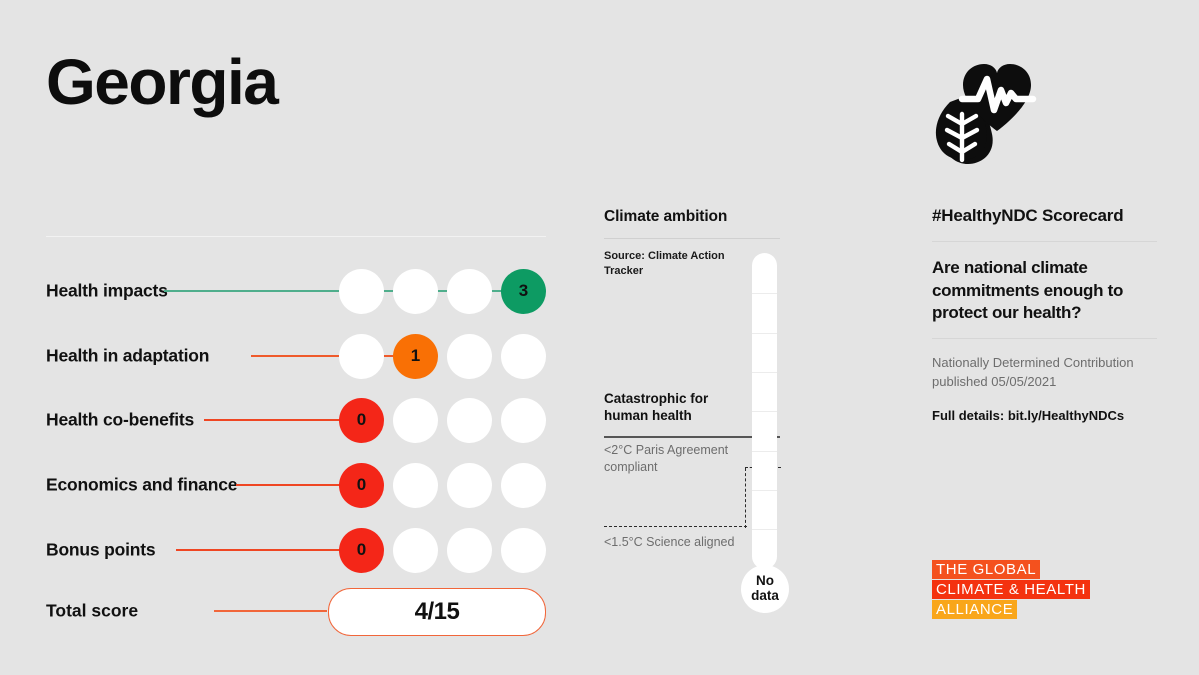 The image size is (1199, 675). I want to click on full-details-link: Full details: bit.ly/HealthyNDCs, so click(1028, 415).